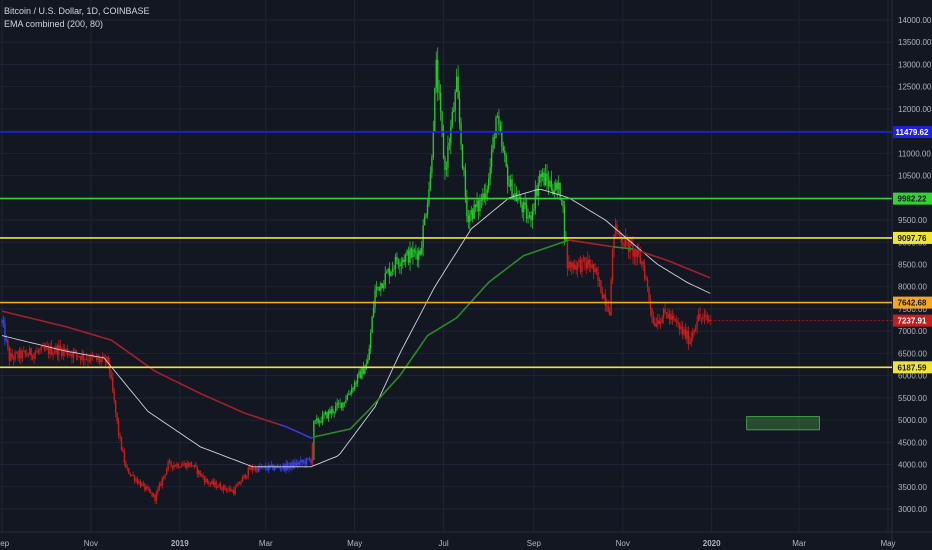  What do you see at coordinates (443, 543) in the screenshot?
I see `x-tick-label: Jul` at bounding box center [443, 543].